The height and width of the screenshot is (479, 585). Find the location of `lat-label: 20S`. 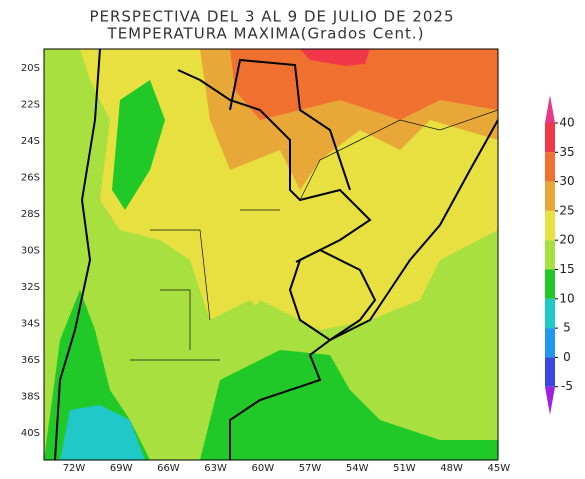

lat-label: 20S is located at coordinates (30, 68).